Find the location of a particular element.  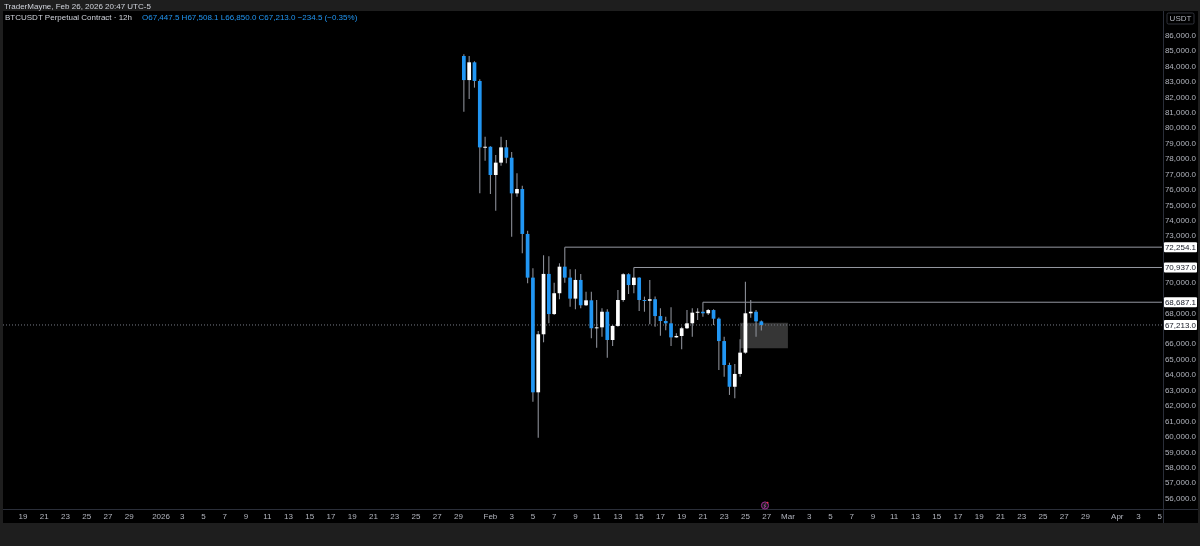

y-tick-label: 64,000.0 is located at coordinates (1180, 375).